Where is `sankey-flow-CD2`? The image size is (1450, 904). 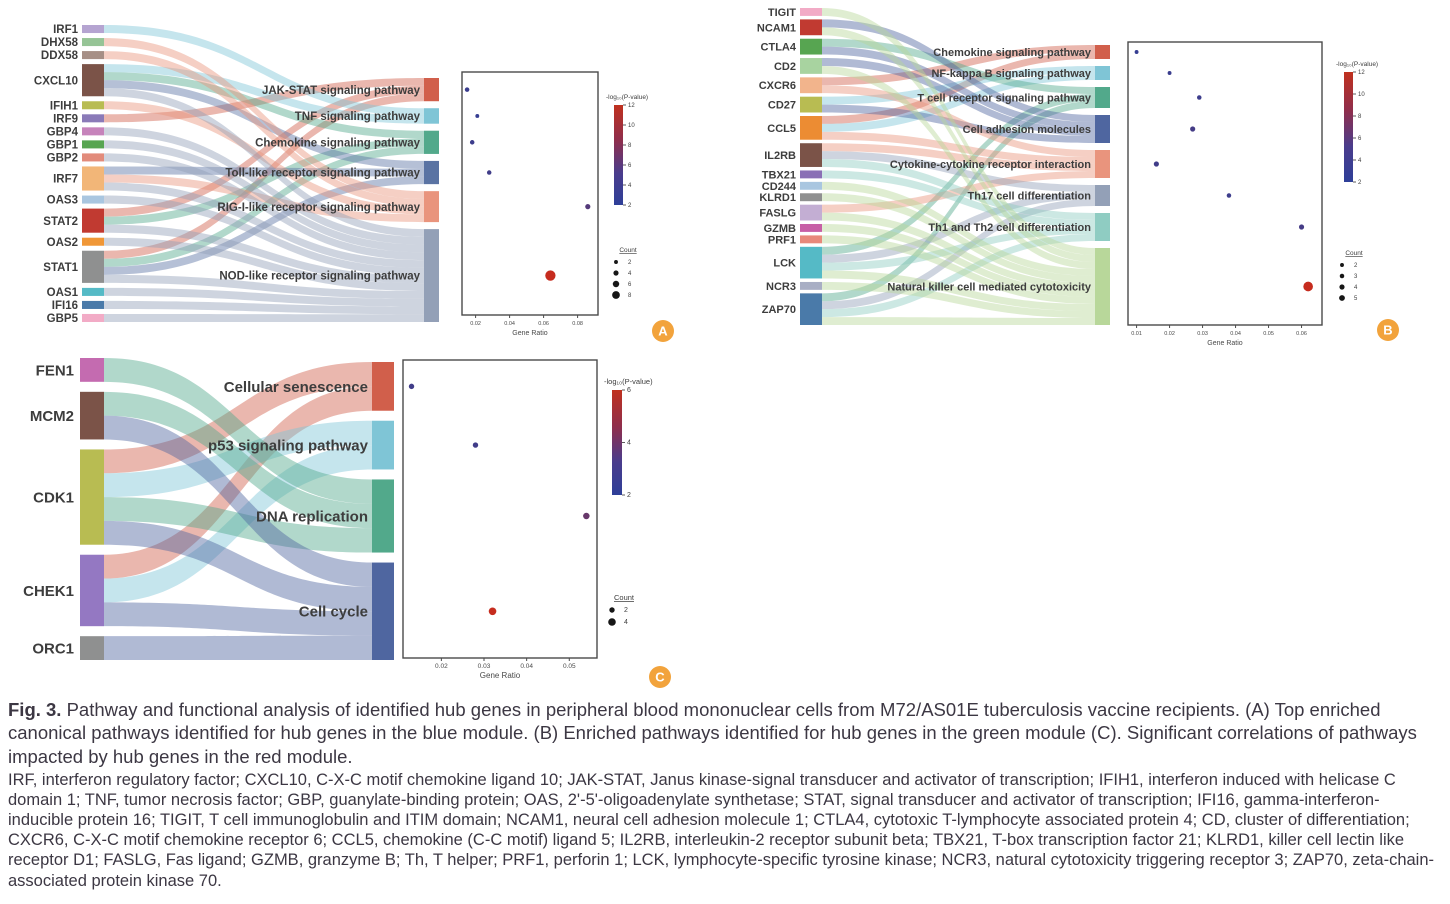
sankey-flow-CD2 is located at coordinates (958, 167).